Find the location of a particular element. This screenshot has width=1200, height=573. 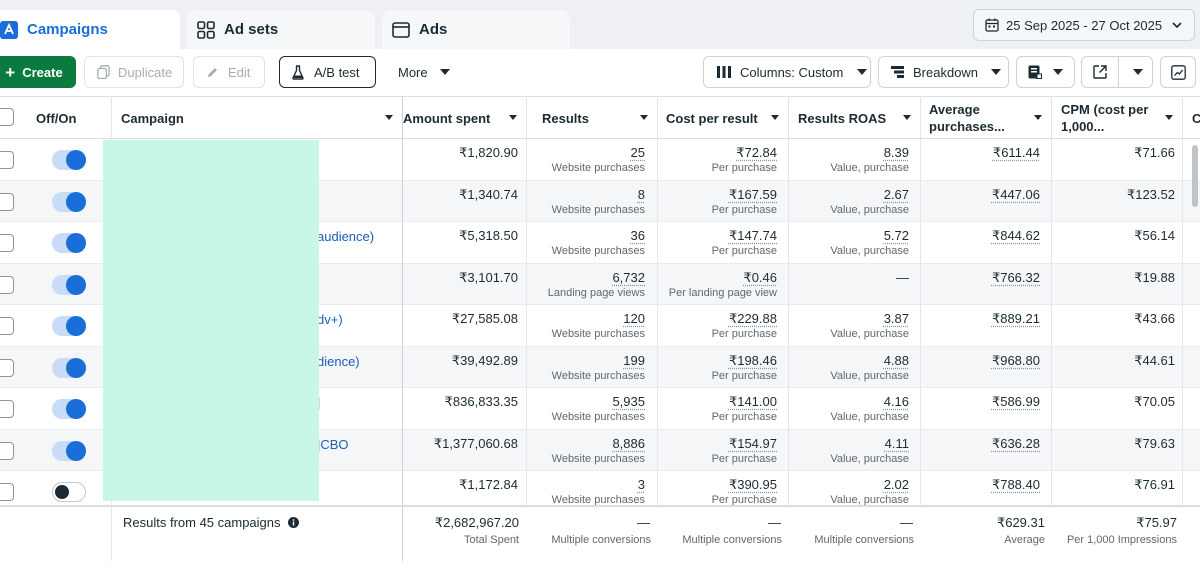

reports-button is located at coordinates (1045, 72).